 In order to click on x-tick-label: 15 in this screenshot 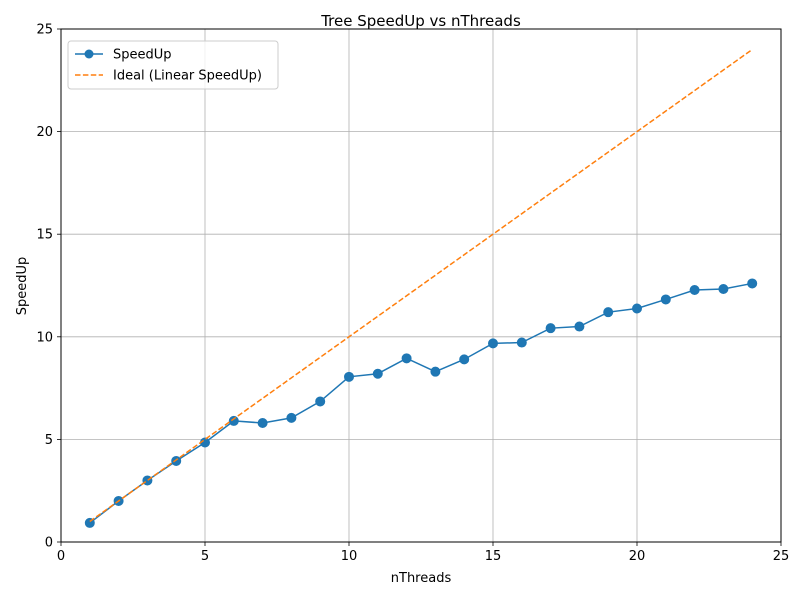, I will do `click(493, 556)`.